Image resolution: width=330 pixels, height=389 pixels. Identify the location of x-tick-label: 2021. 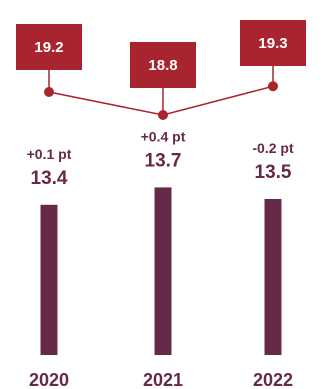
(163, 379).